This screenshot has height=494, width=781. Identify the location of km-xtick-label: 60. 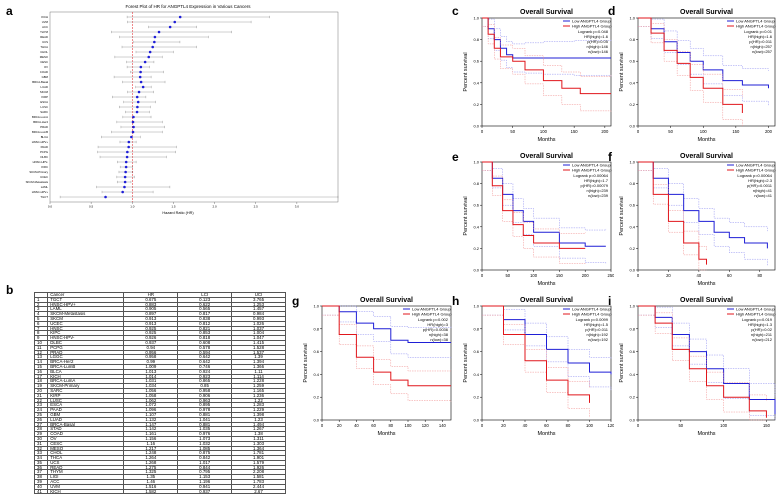
(546, 425).